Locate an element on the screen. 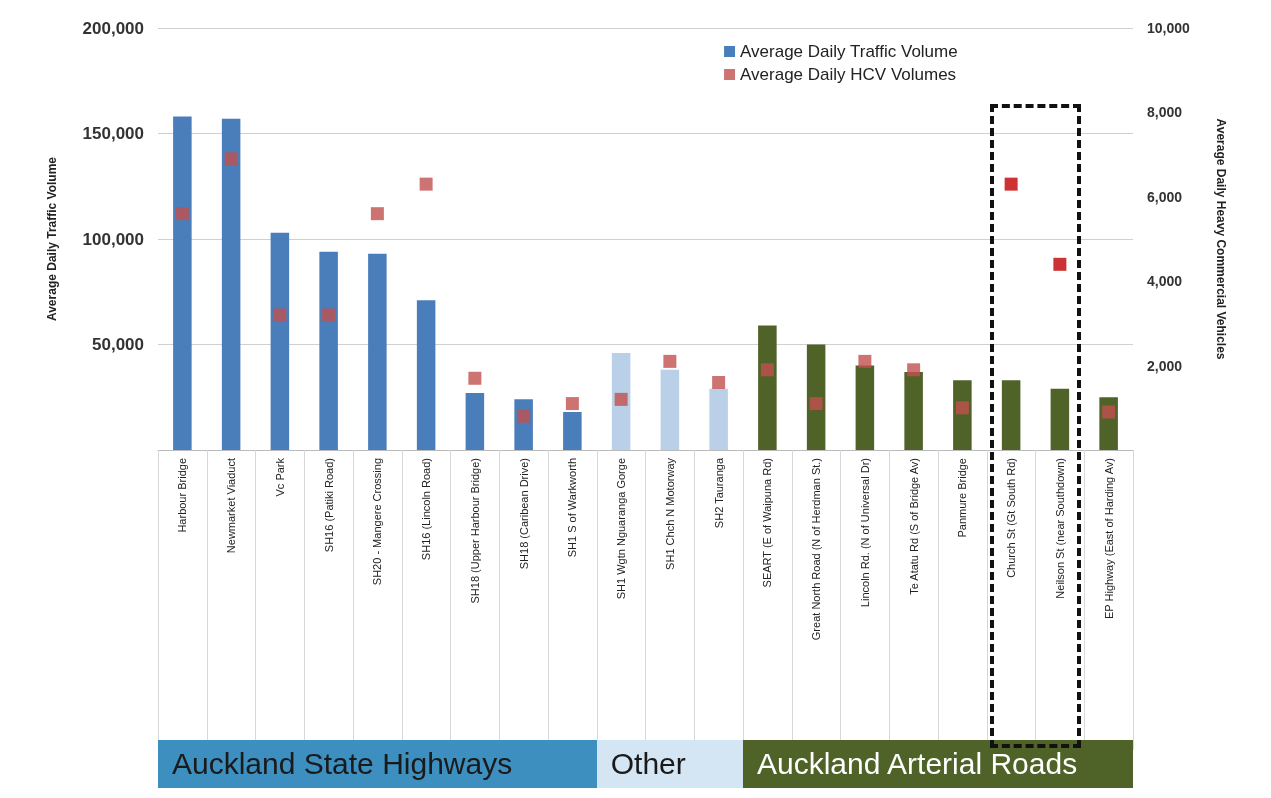 Image resolution: width=1271 pixels, height=798 pixels. x-tick-label: Panmure Bridge is located at coordinates (962, 498).